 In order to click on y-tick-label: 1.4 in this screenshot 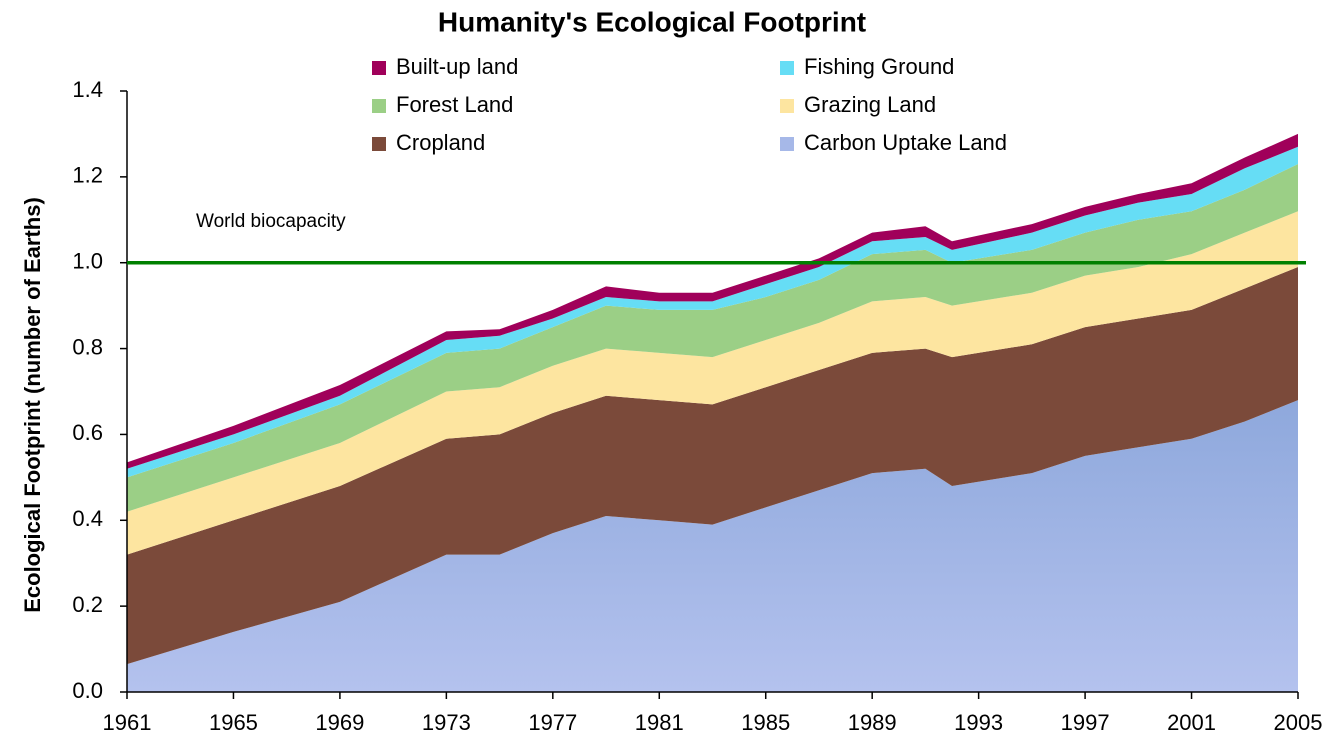, I will do `click(87, 89)`.